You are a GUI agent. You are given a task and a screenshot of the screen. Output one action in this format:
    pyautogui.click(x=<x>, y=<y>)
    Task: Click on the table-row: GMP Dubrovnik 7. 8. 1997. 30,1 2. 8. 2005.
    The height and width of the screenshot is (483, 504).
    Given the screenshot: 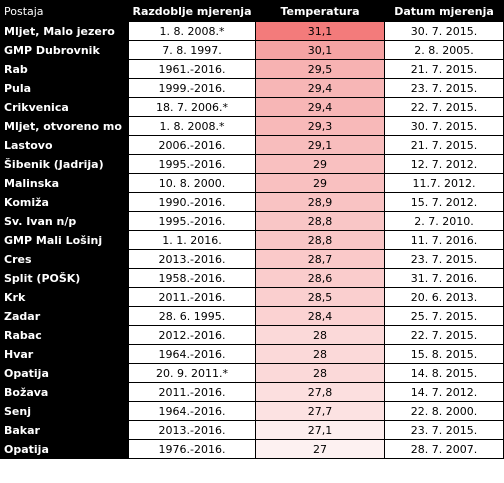 What is the action you would take?
    pyautogui.click(x=252, y=50)
    